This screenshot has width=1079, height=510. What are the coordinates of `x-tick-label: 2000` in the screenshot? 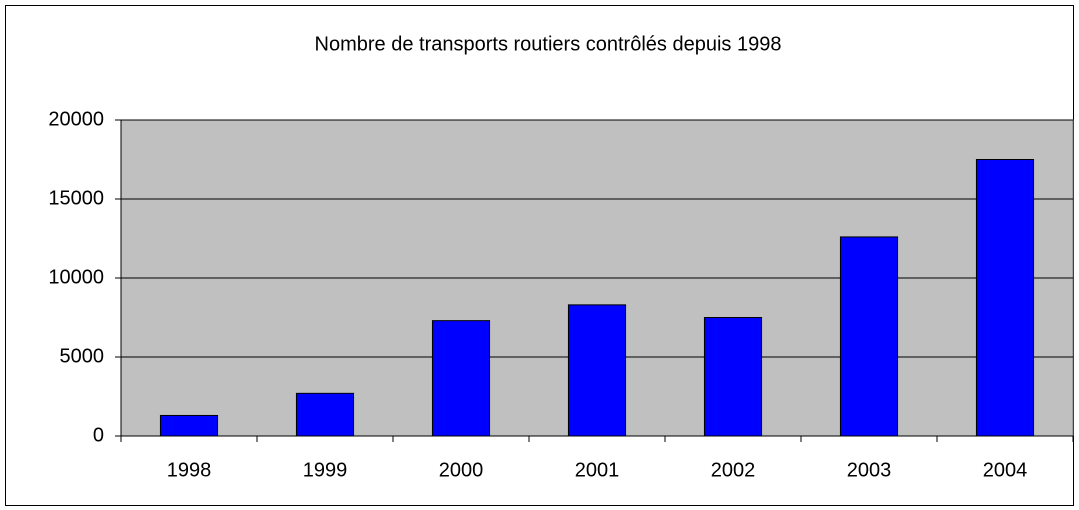 It's located at (461, 470).